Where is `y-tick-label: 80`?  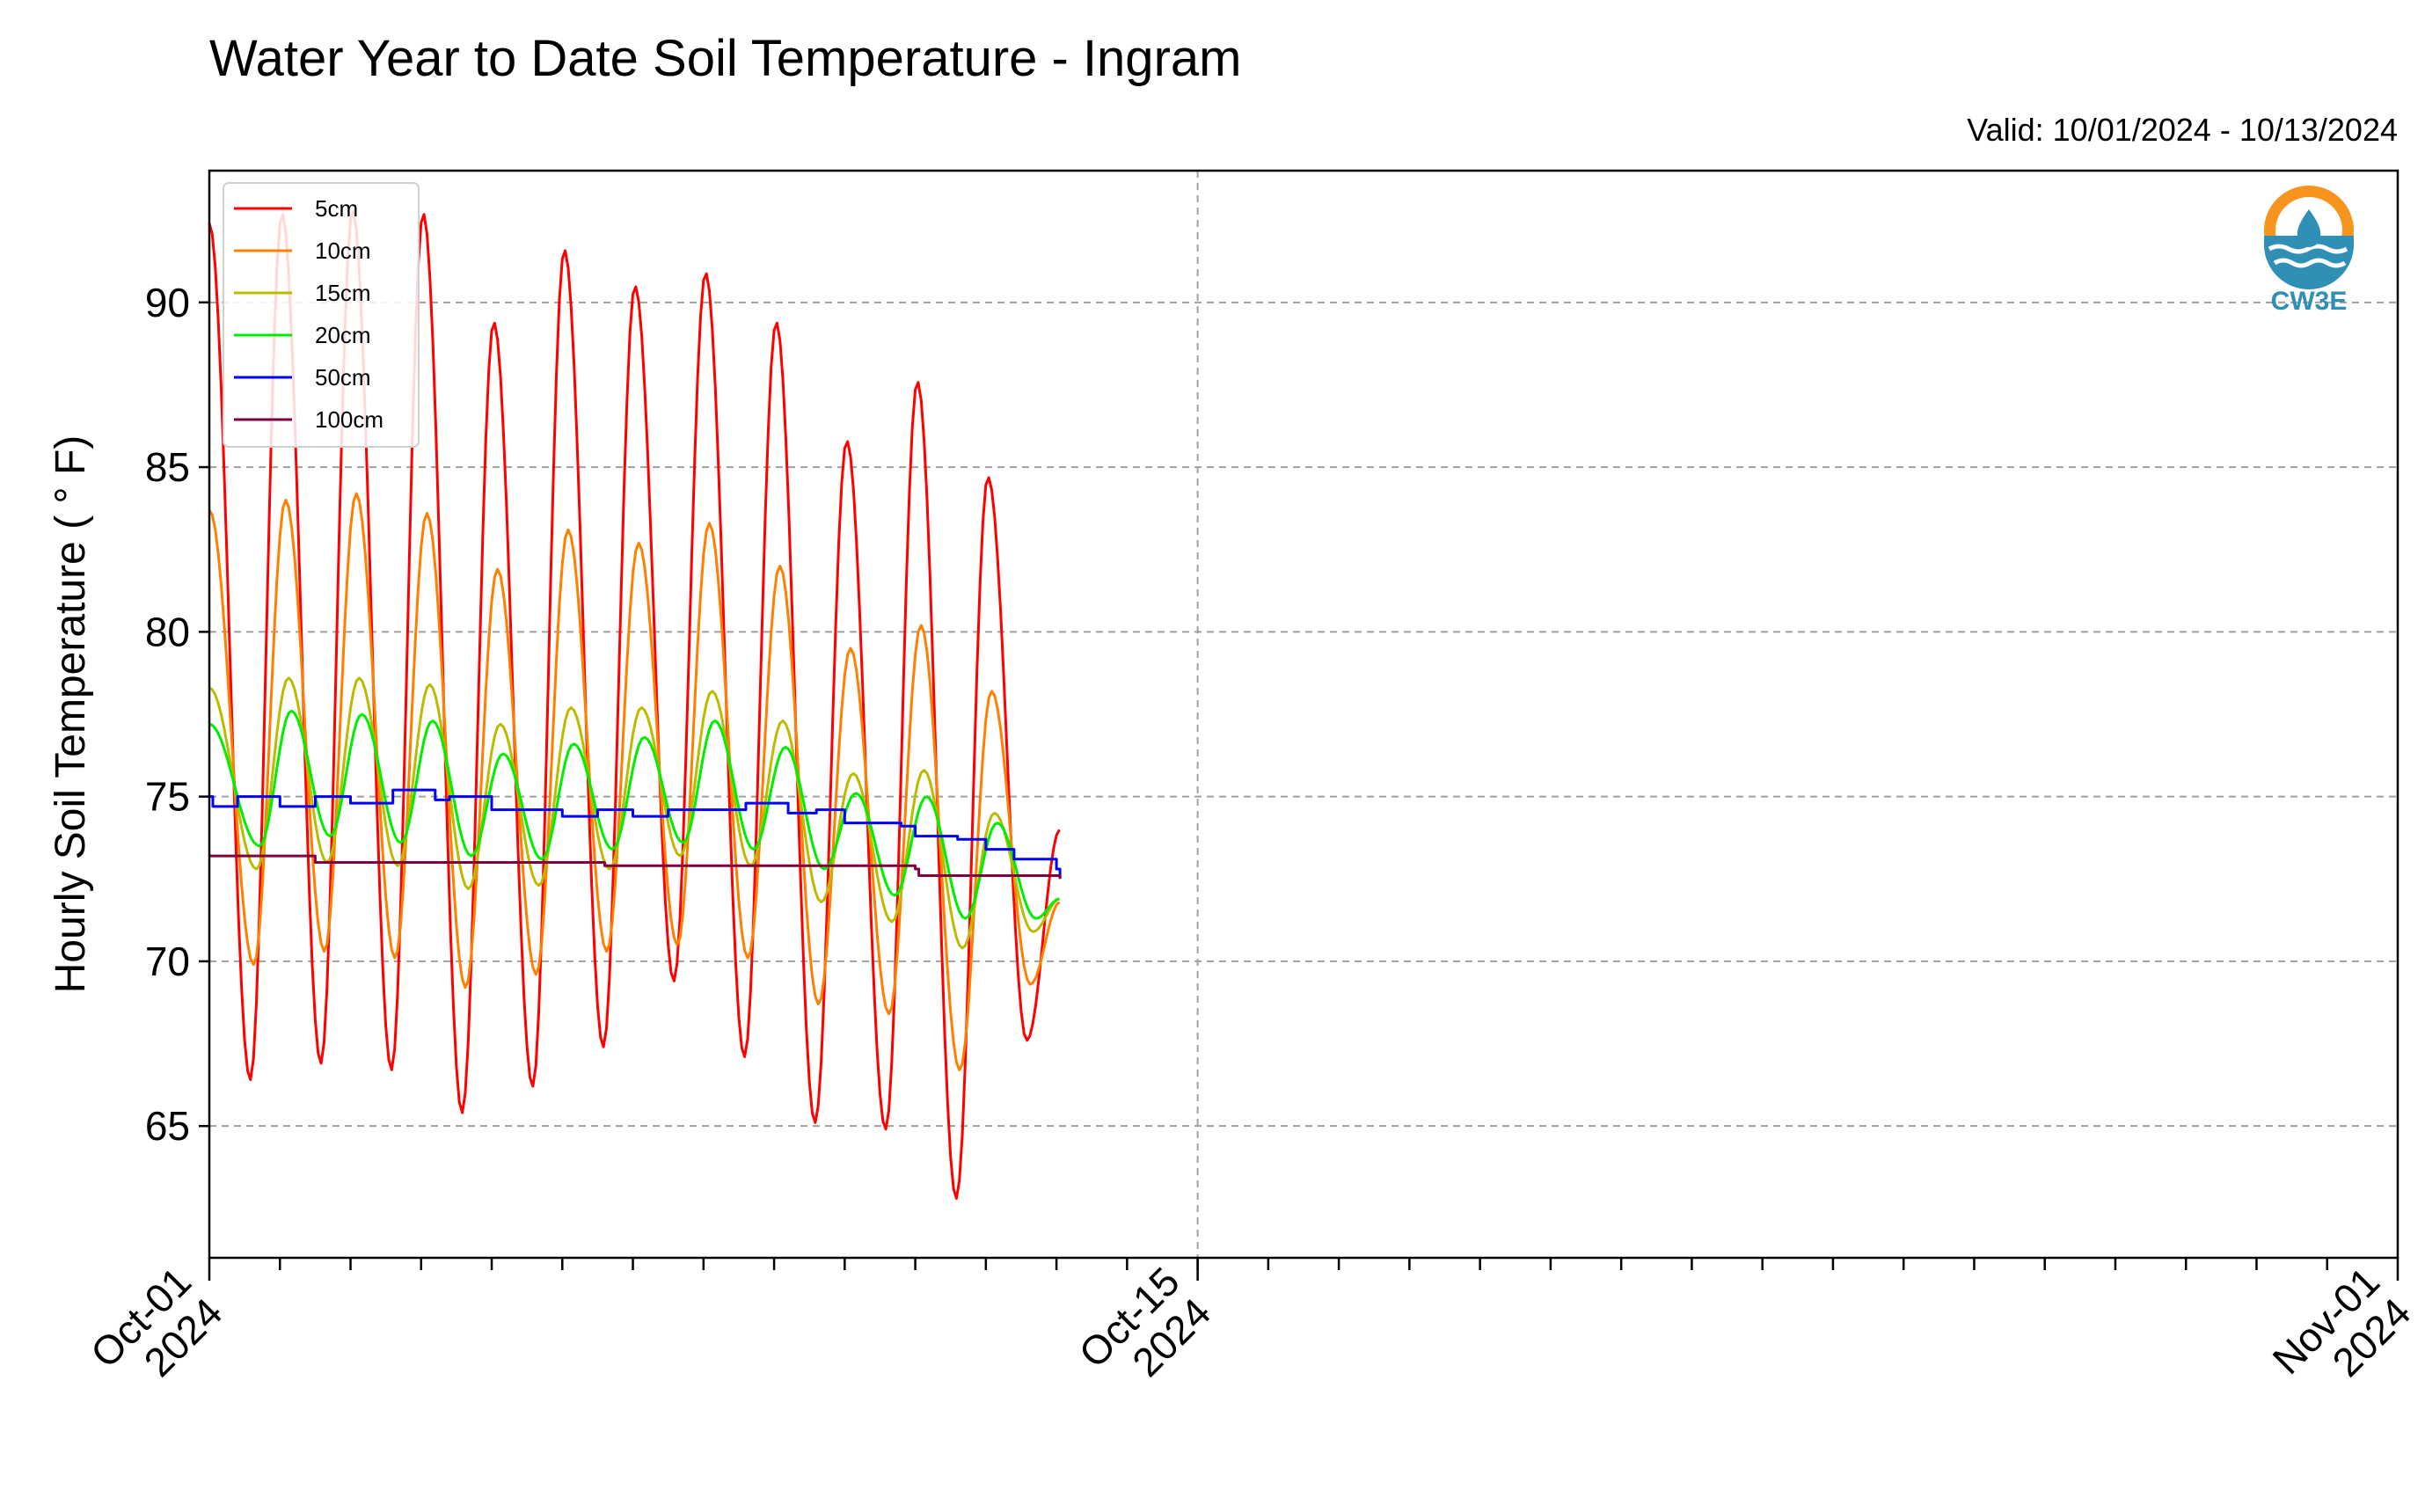
y-tick-label: 80 is located at coordinates (167, 631).